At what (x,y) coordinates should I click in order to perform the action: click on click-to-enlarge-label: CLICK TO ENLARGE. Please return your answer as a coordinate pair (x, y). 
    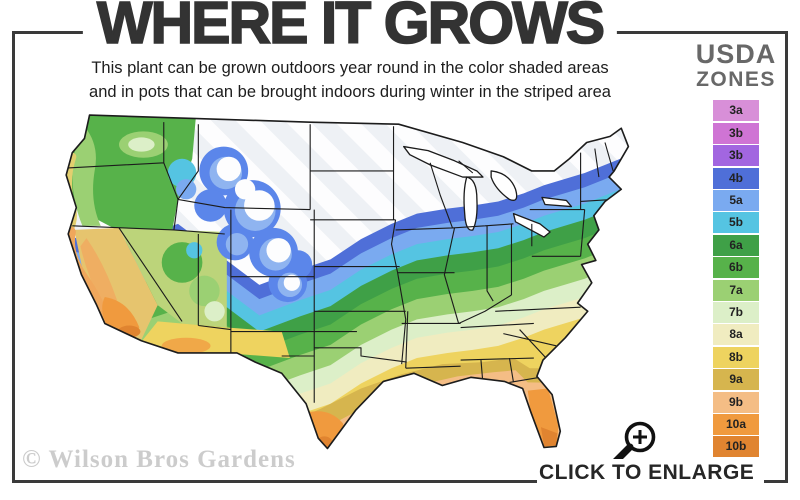
    Looking at the image, I should click on (651, 476).